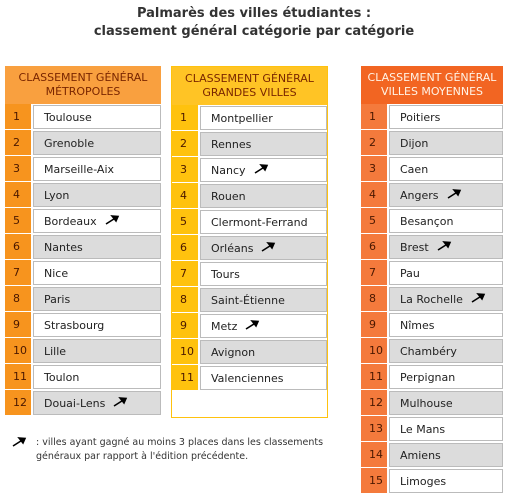 The image size is (508, 495). I want to click on city-cell: Nîmes, so click(446, 325).